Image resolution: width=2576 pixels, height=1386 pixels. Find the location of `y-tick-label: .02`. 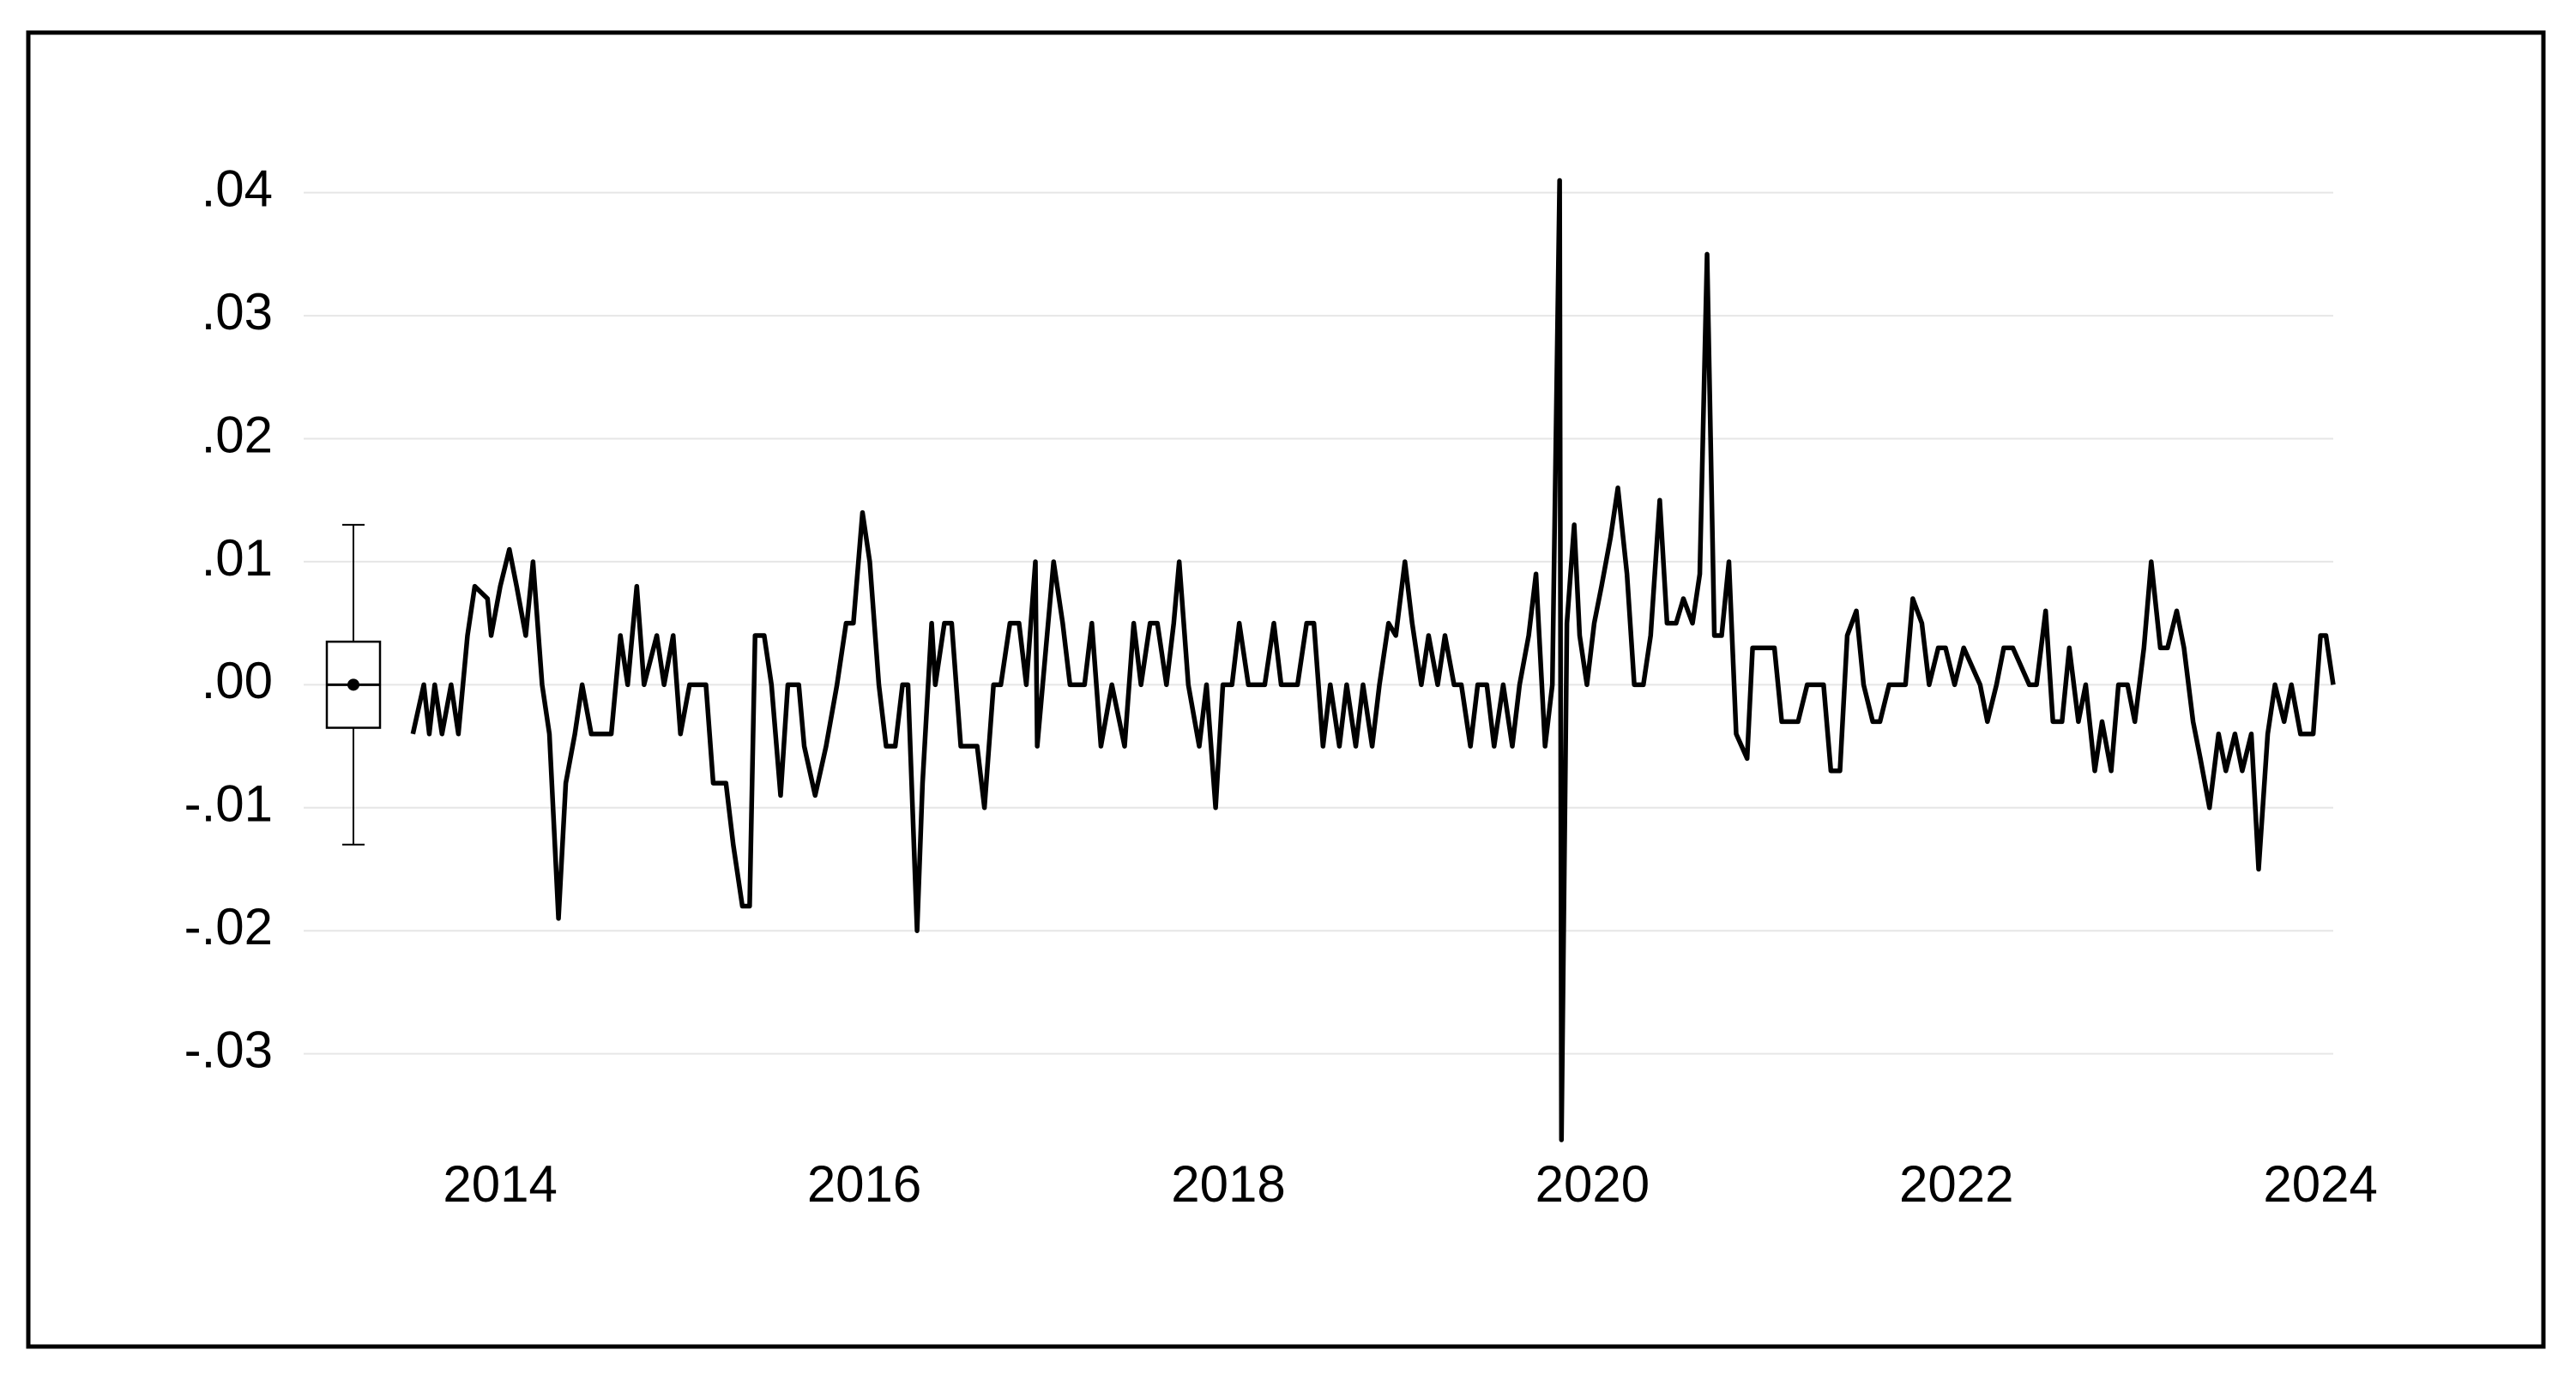

y-tick-label: .02 is located at coordinates (237, 434).